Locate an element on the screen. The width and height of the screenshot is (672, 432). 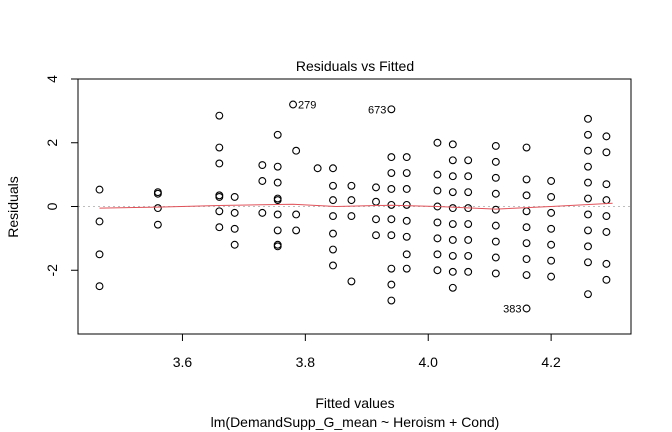
x-tick-label: 3.8 is located at coordinates (306, 362).